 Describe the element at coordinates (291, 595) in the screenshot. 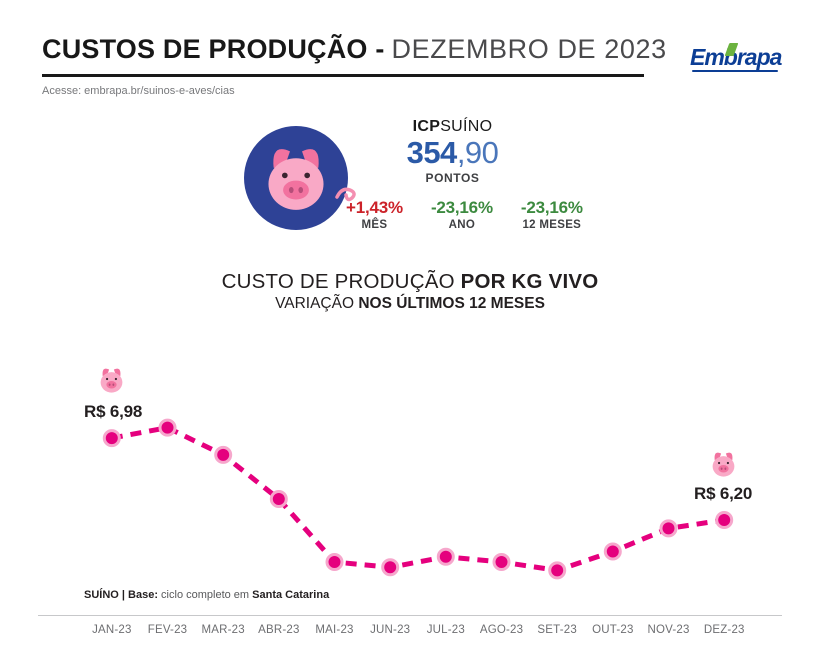

I see `base-note-location: Santa Catarina` at that location.